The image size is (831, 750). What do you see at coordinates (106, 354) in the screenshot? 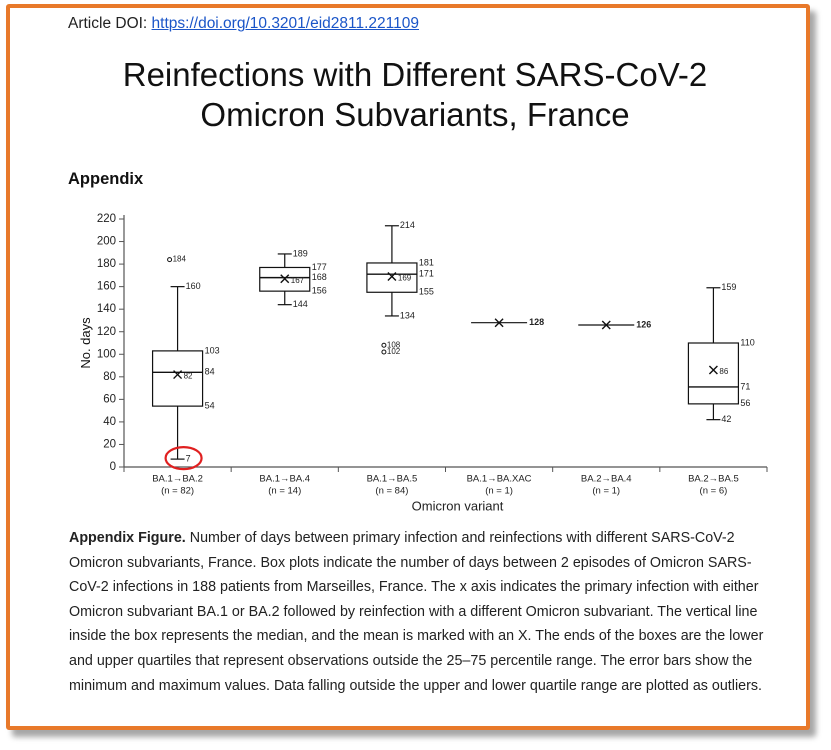
I see `y-tick-label: 100` at bounding box center [106, 354].